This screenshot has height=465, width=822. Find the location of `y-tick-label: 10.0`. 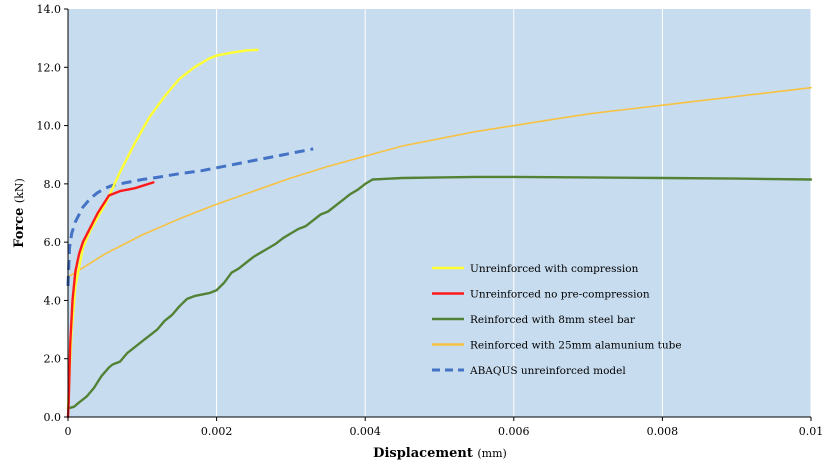

y-tick-label: 10.0 is located at coordinates (49, 126).